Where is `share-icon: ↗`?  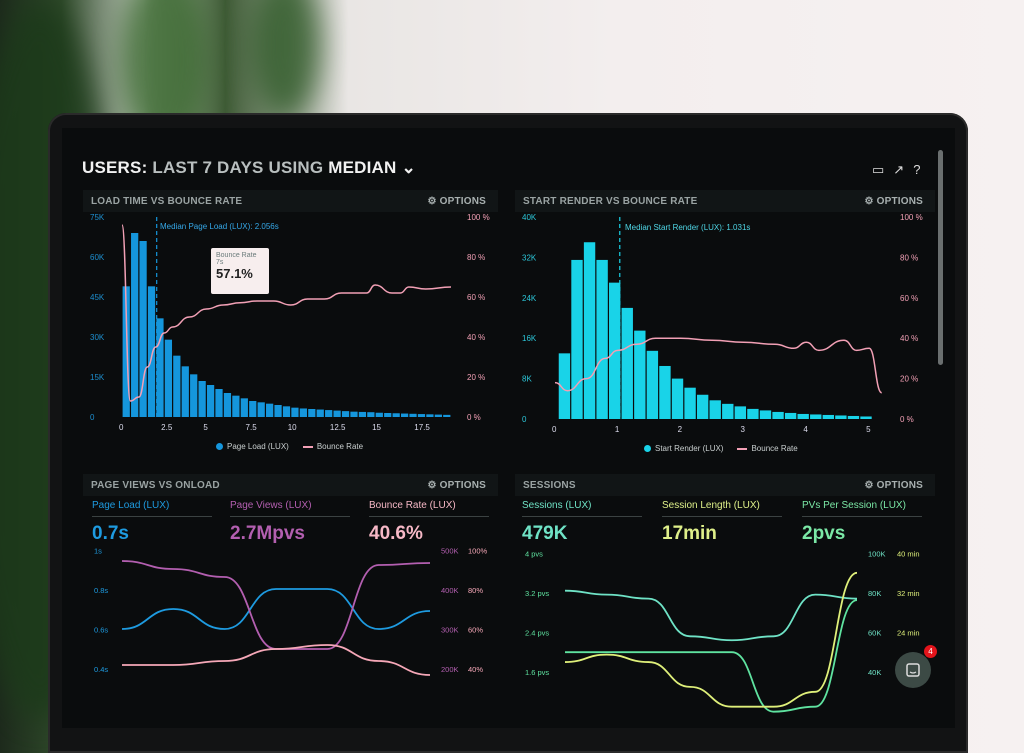 share-icon: ↗ is located at coordinates (899, 169).